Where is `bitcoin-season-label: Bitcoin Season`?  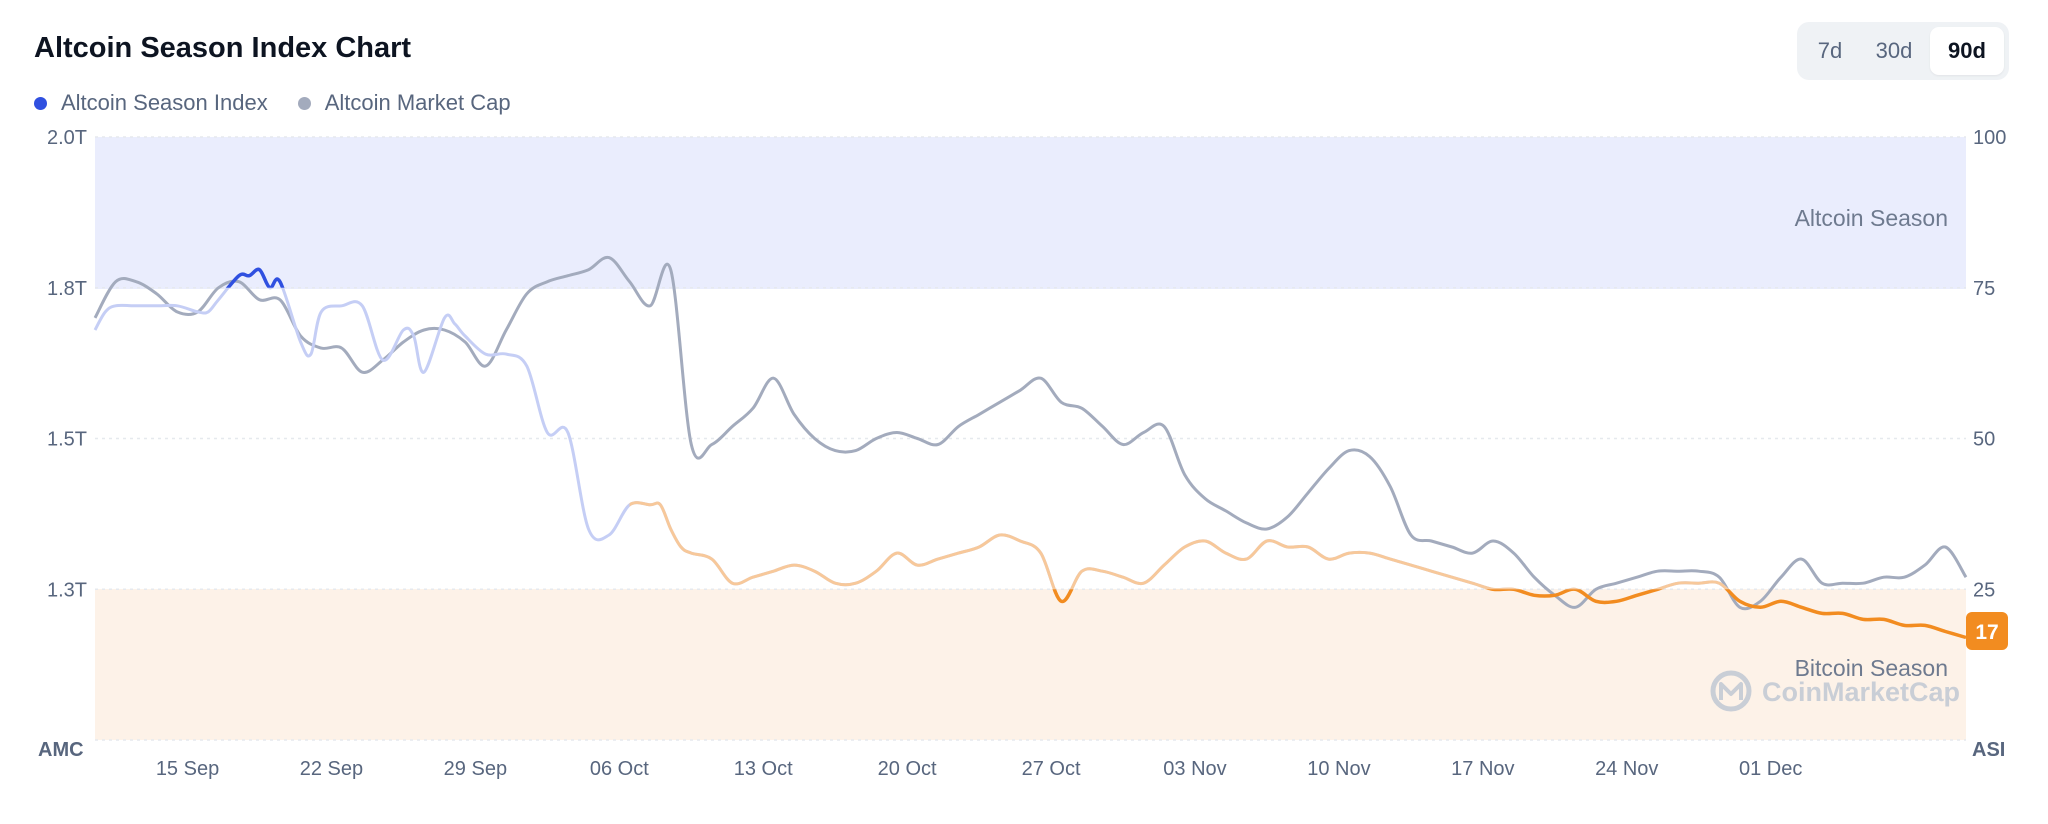 bitcoin-season-label: Bitcoin Season is located at coordinates (1871, 668).